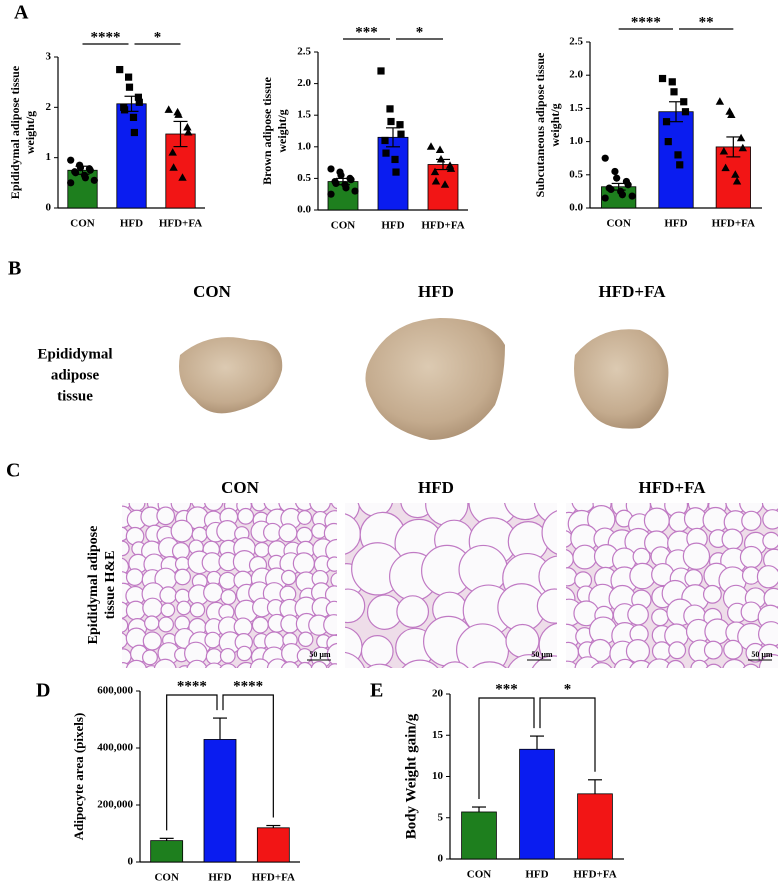 Image resolution: width=784 pixels, height=890 pixels. What do you see at coordinates (594, 875) in the screenshot?
I see `x-tick-label: HFD+FA` at bounding box center [594, 875].